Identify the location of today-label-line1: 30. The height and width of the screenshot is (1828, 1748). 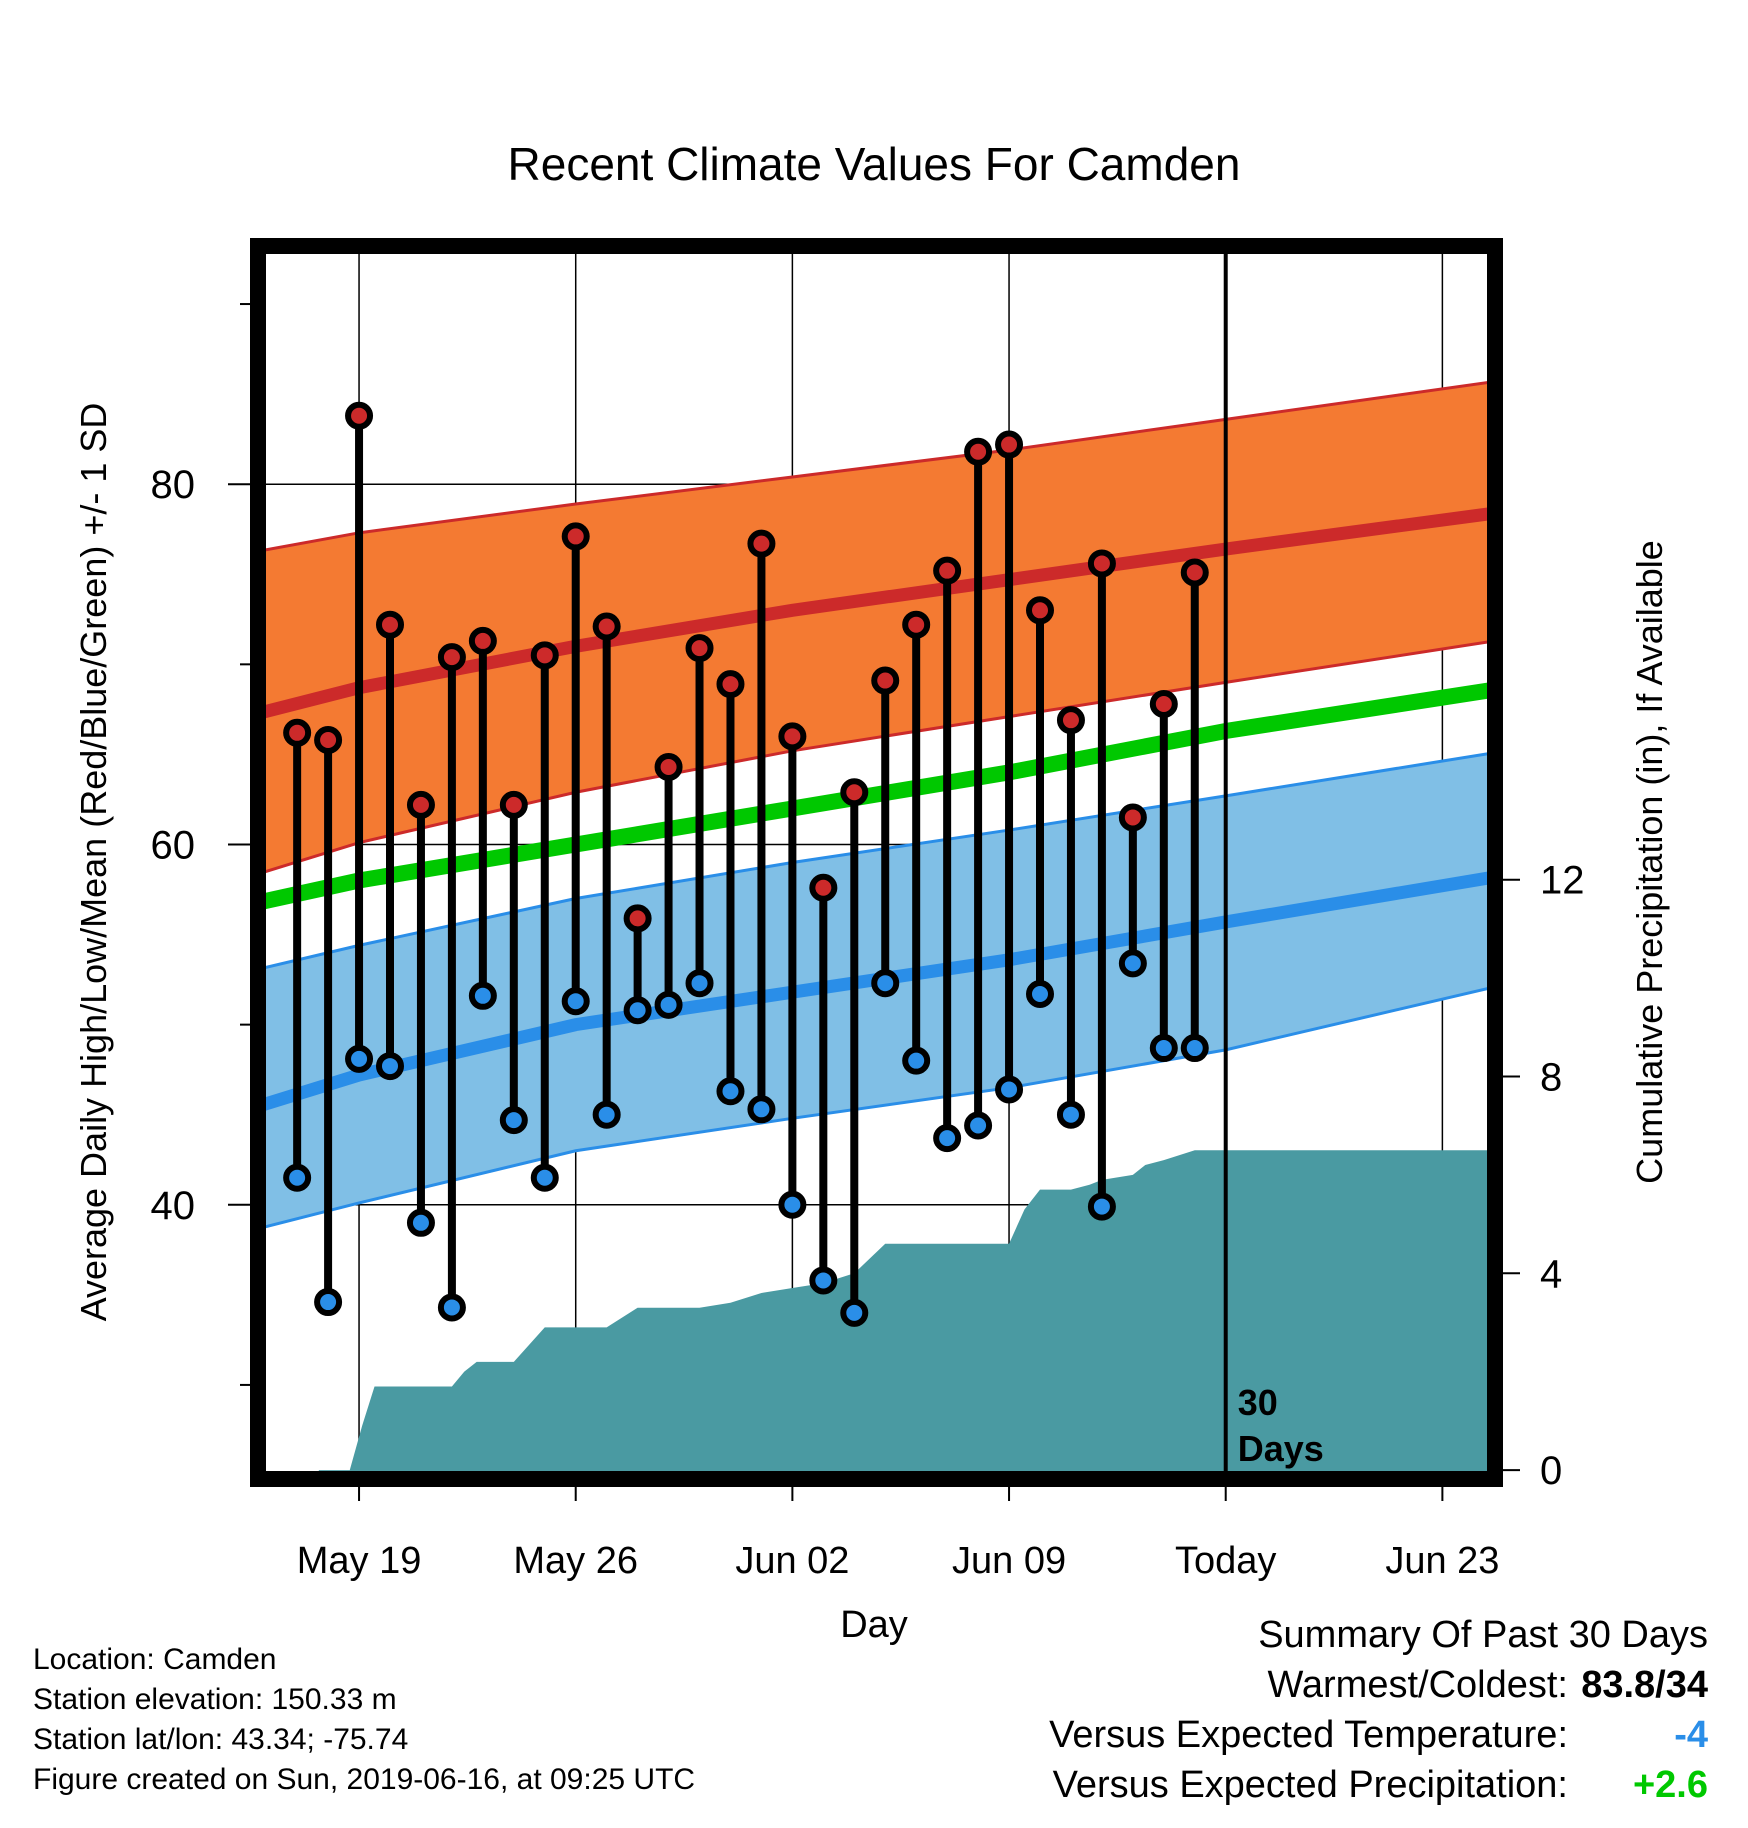
(1258, 1402).